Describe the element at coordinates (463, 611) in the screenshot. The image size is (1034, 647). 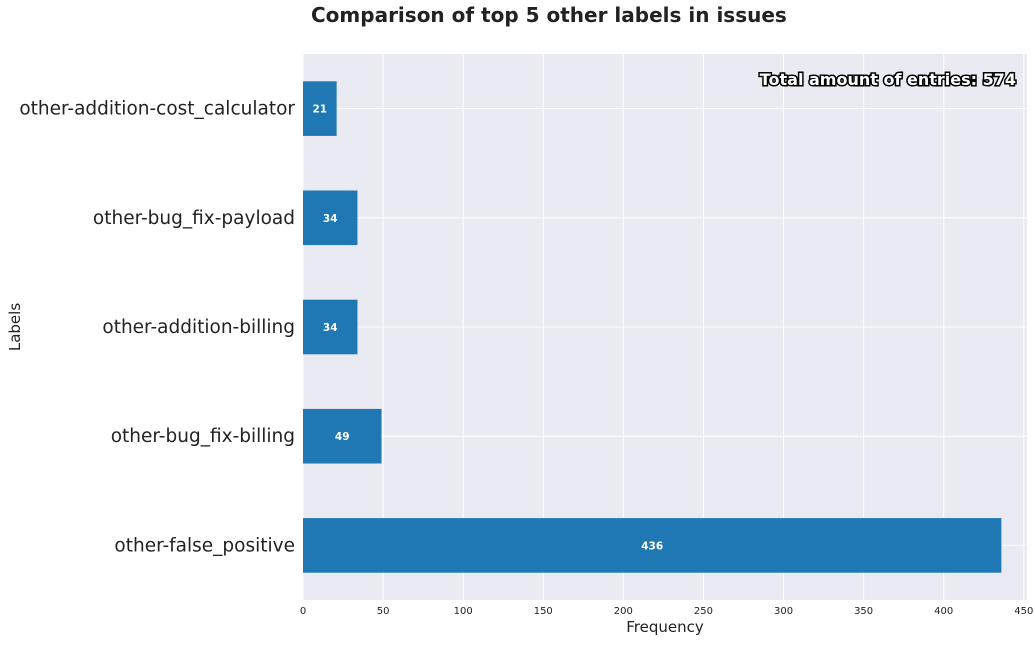
I see `x-tick-label: 100` at that location.